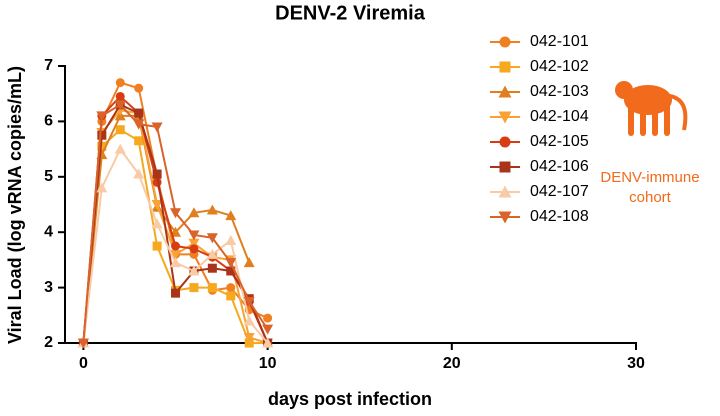  Describe the element at coordinates (559, 91) in the screenshot. I see `legend-label: 042-103` at that location.